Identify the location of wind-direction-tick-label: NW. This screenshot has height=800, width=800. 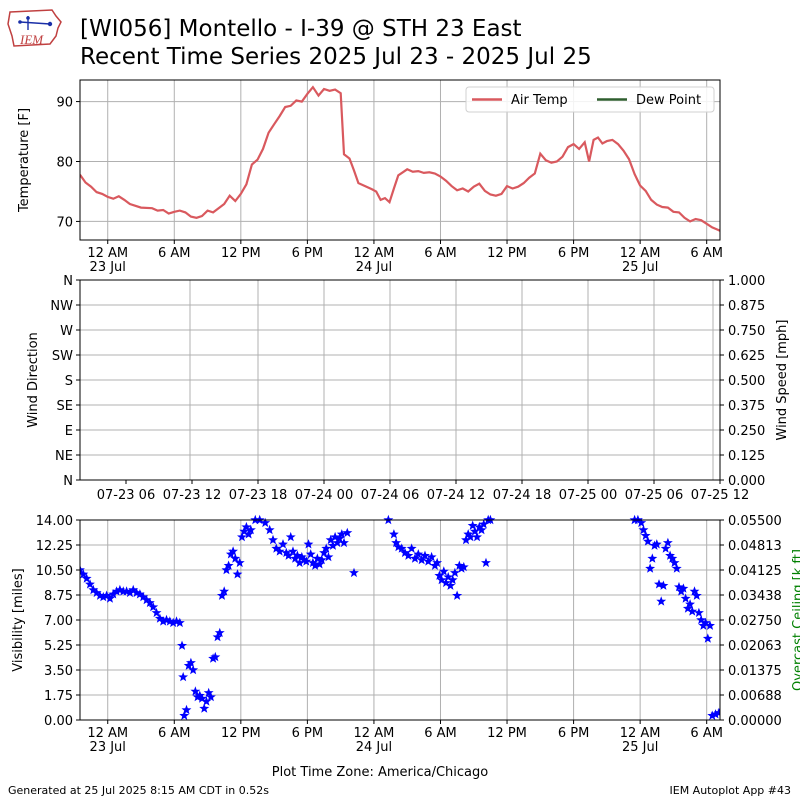
(61, 306).